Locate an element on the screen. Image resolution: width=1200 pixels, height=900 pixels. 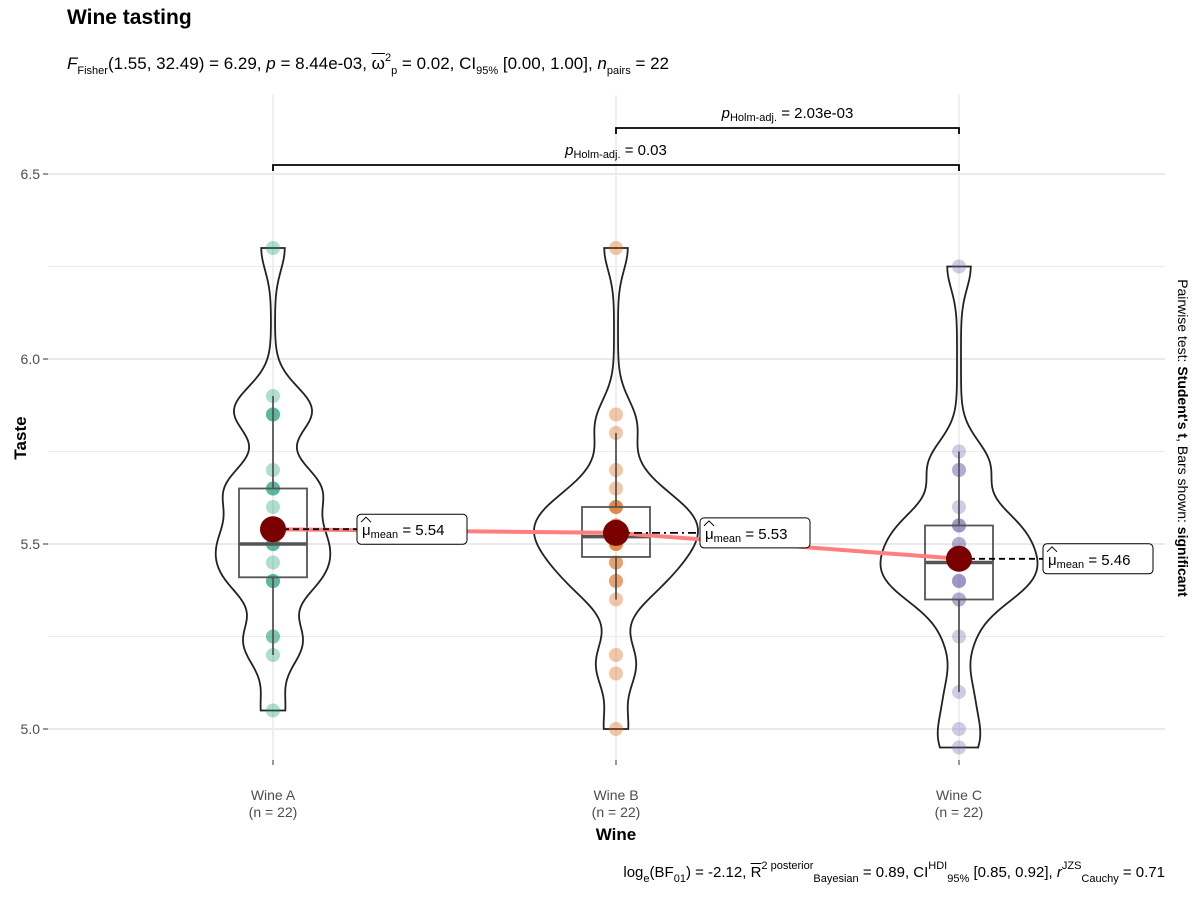
x-tick-label: Wine B is located at coordinates (615, 795).